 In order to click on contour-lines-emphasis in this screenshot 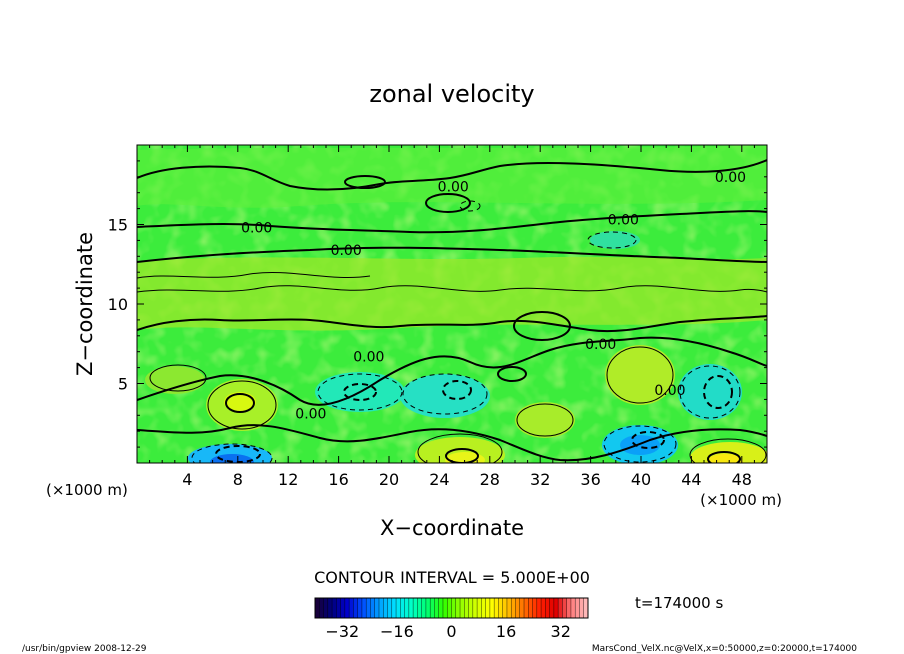, I will do `click(483, 428)`.